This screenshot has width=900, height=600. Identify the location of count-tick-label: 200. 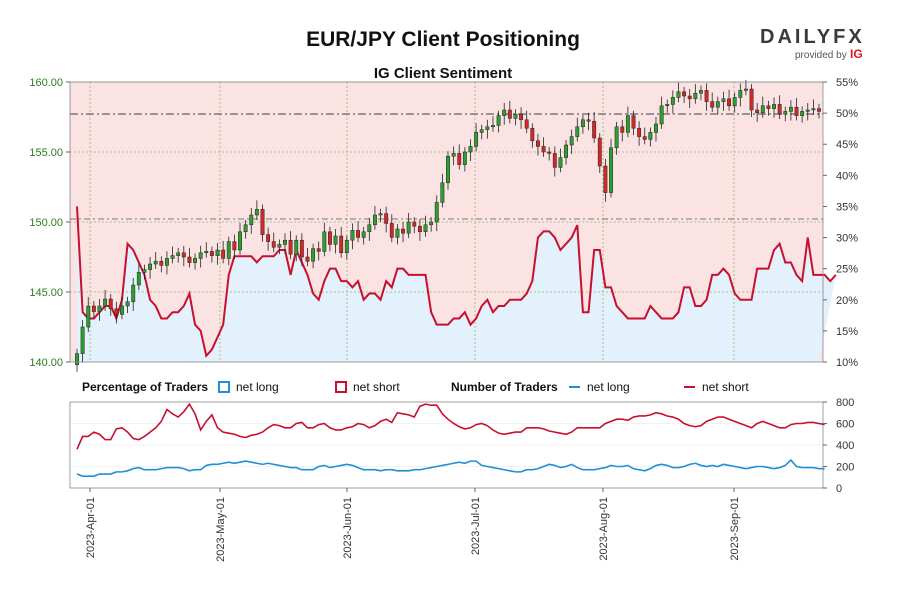
(845, 468).